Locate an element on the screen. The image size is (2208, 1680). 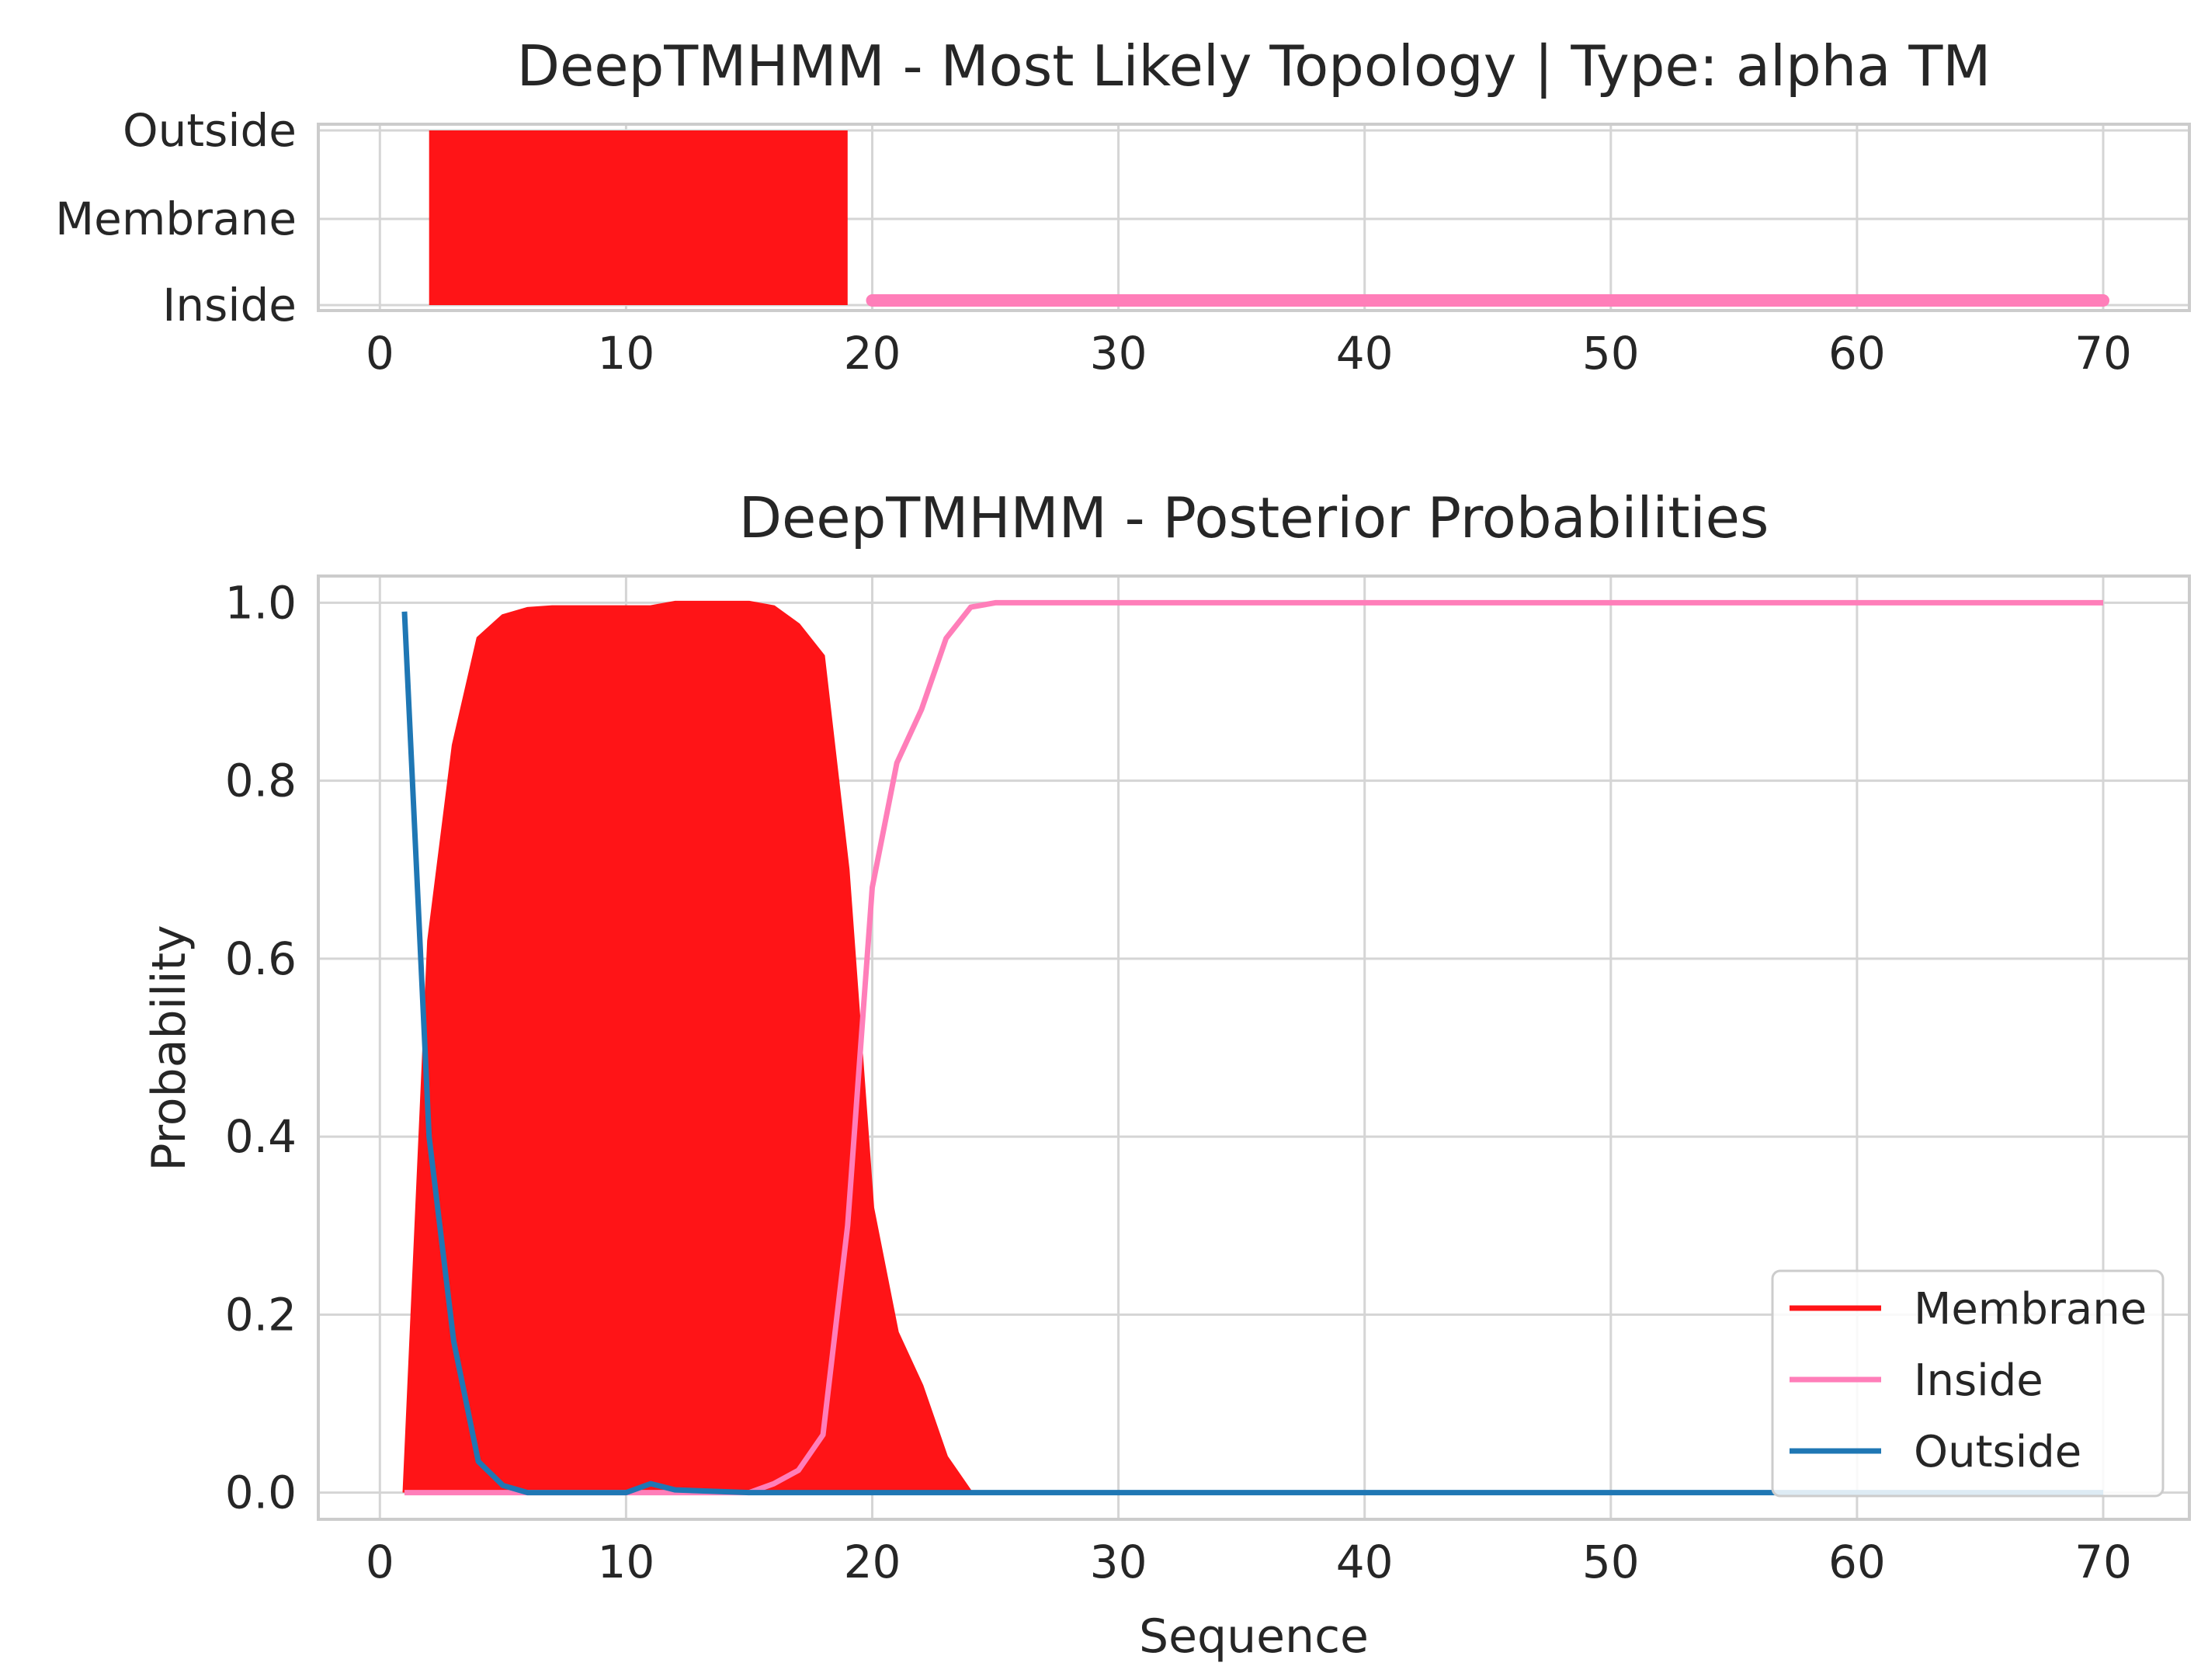
posterior-x-tick-label: 20 is located at coordinates (872, 1562).